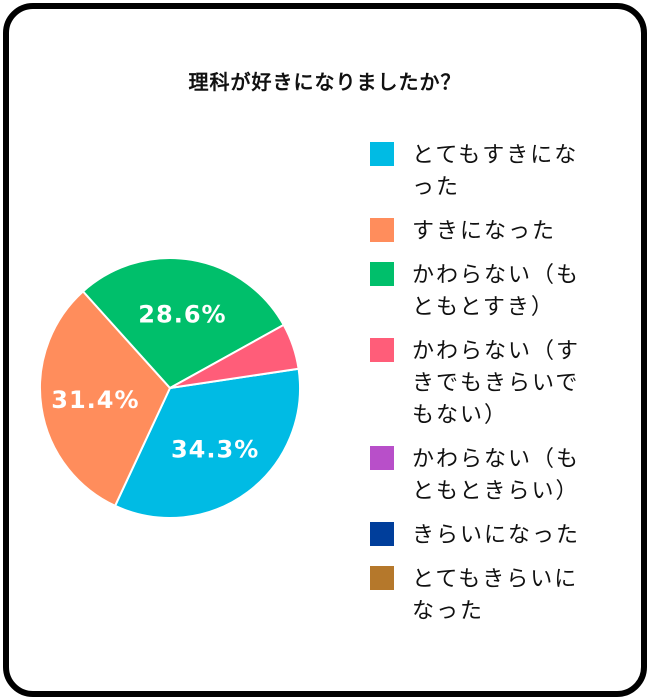 This screenshot has height=699, width=650. What do you see at coordinates (496, 535) in the screenshot?
I see `legend-label: きらいになった` at bounding box center [496, 535].